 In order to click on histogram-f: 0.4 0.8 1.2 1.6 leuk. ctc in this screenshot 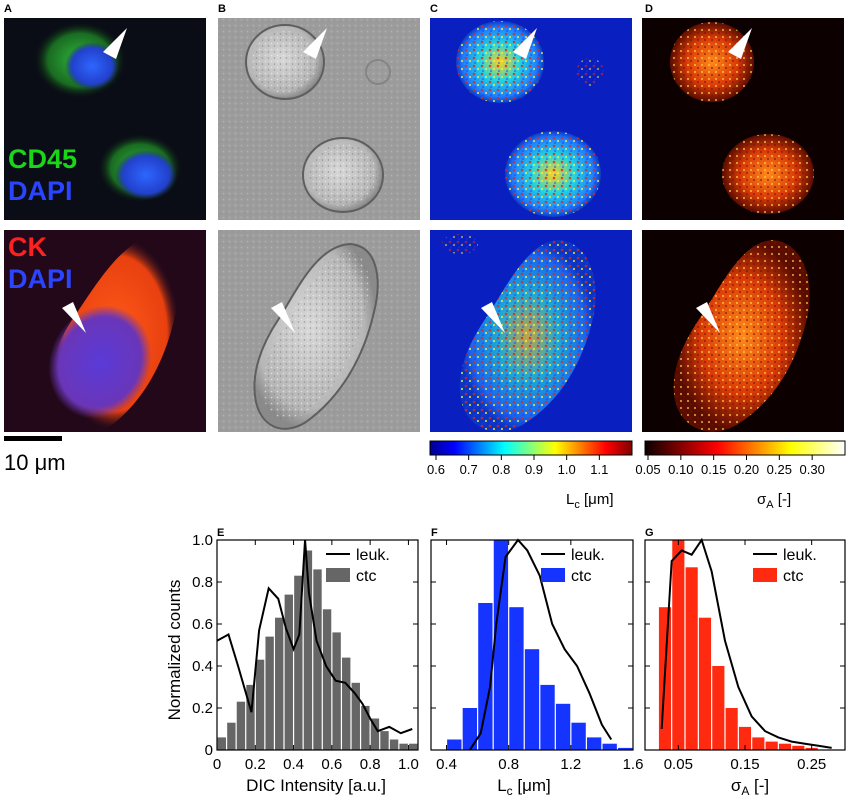, I will do `click(537, 655)`.